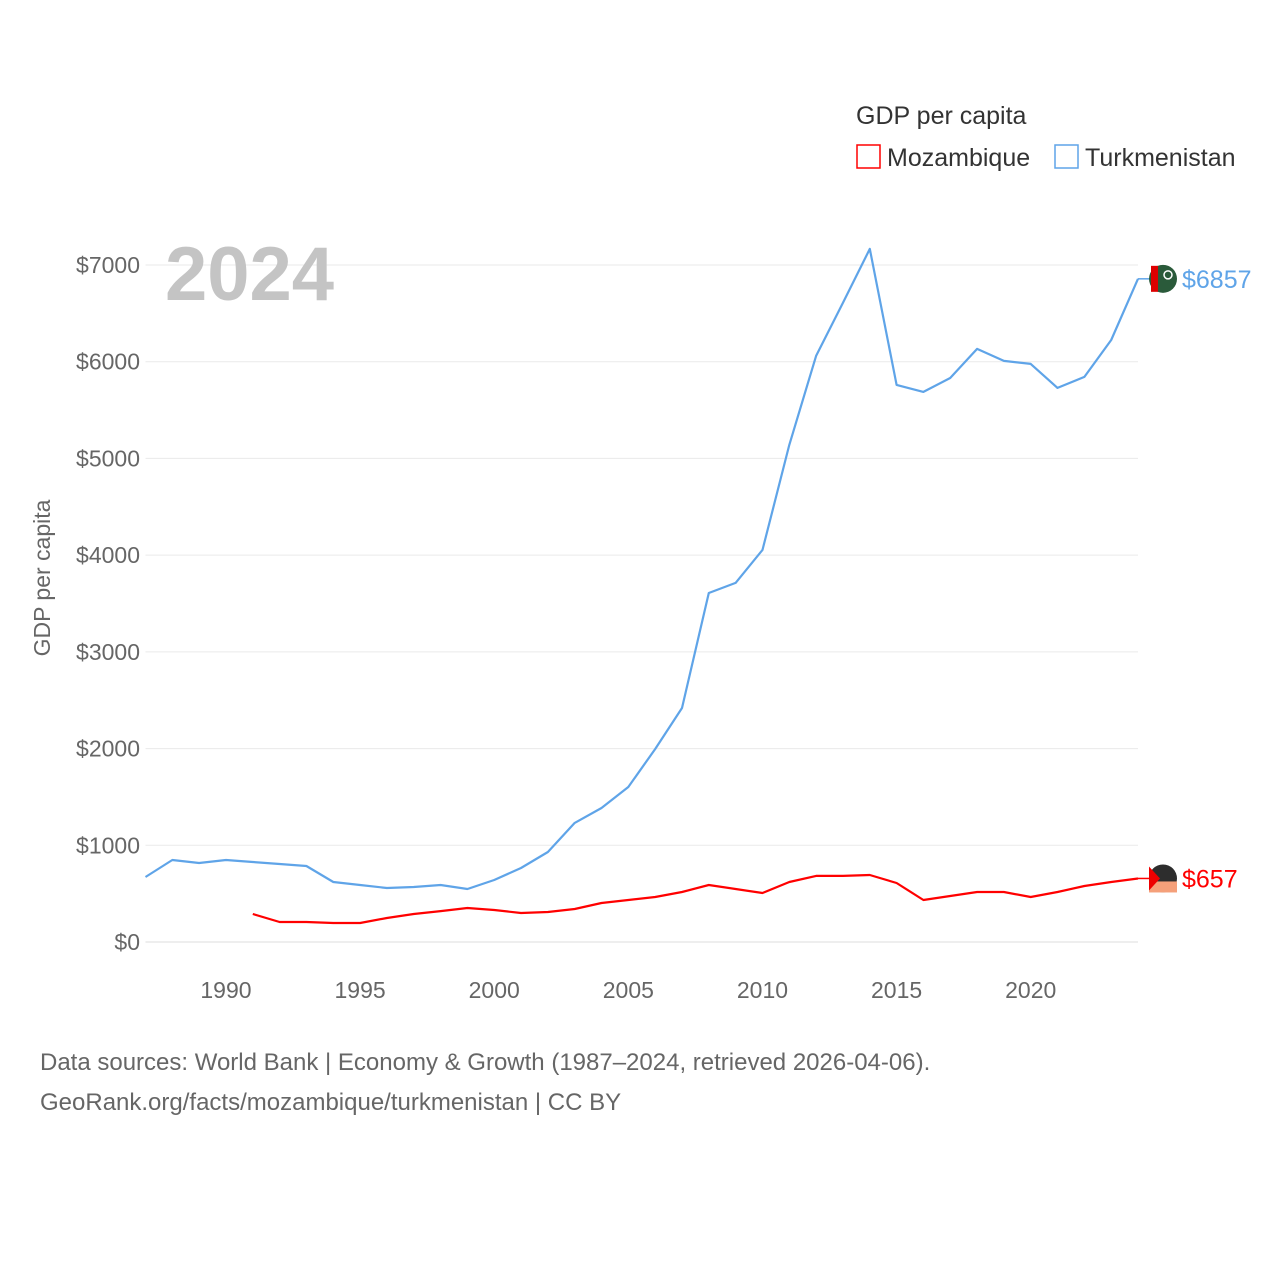 This screenshot has width=1280, height=1280. I want to click on x-tick-label: 1990, so click(225, 990).